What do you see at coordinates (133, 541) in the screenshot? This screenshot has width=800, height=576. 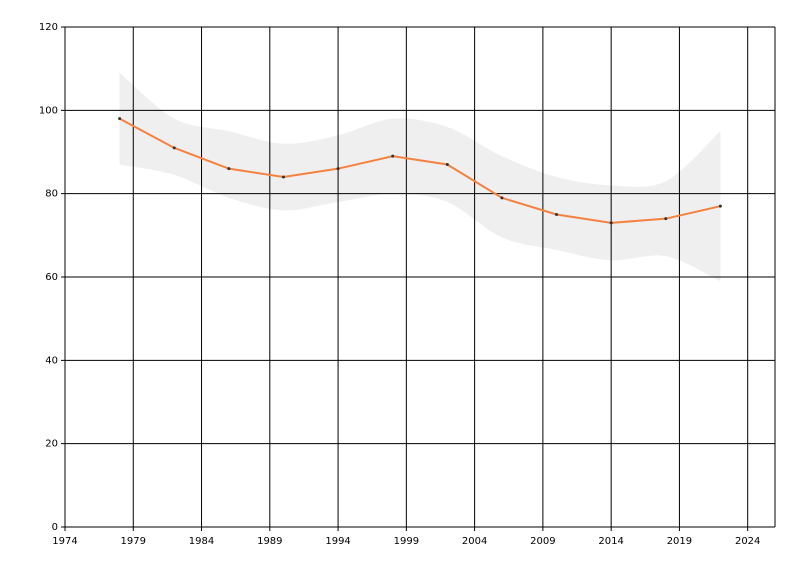 I see `x-tick-label: 1979` at bounding box center [133, 541].